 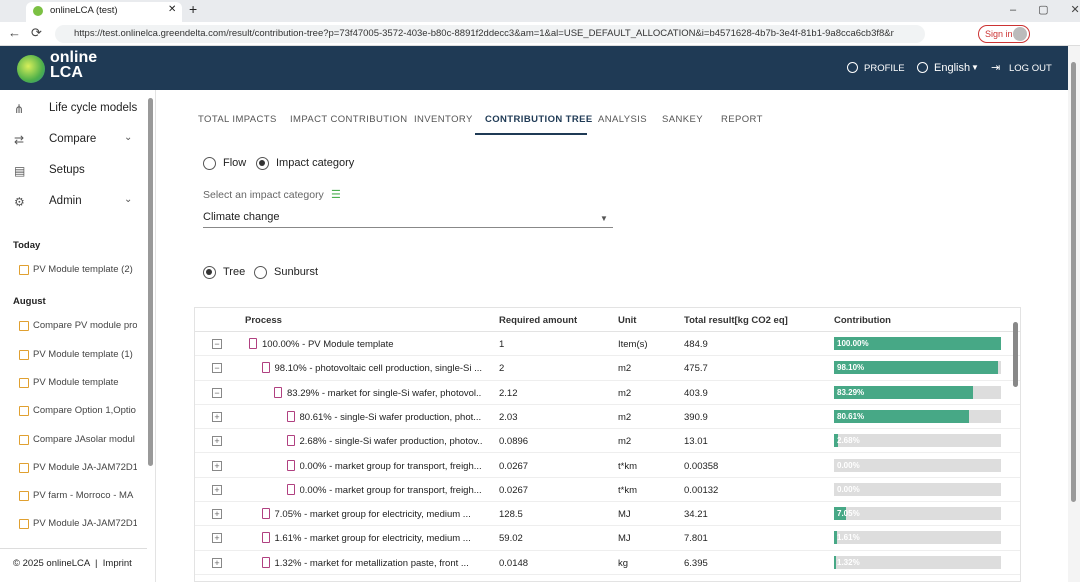 I want to click on model-icon, so click(x=24, y=326).